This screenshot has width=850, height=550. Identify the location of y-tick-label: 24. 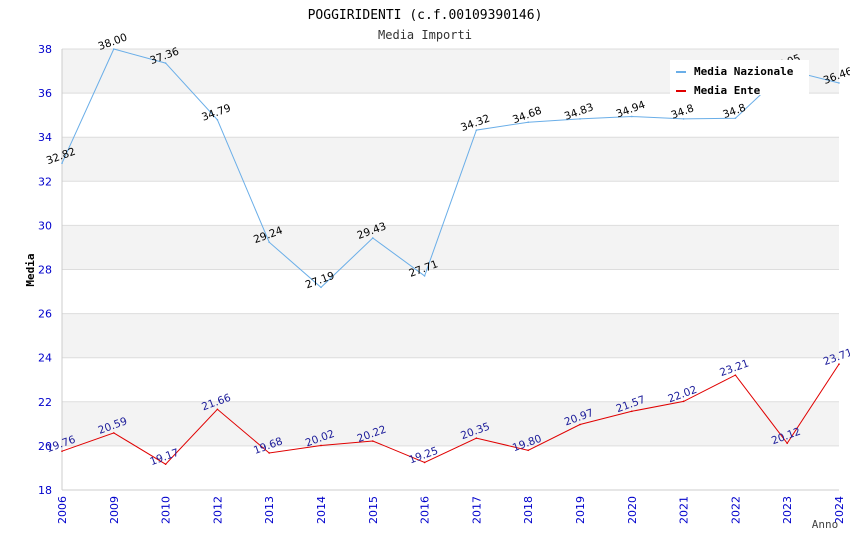
(45, 358).